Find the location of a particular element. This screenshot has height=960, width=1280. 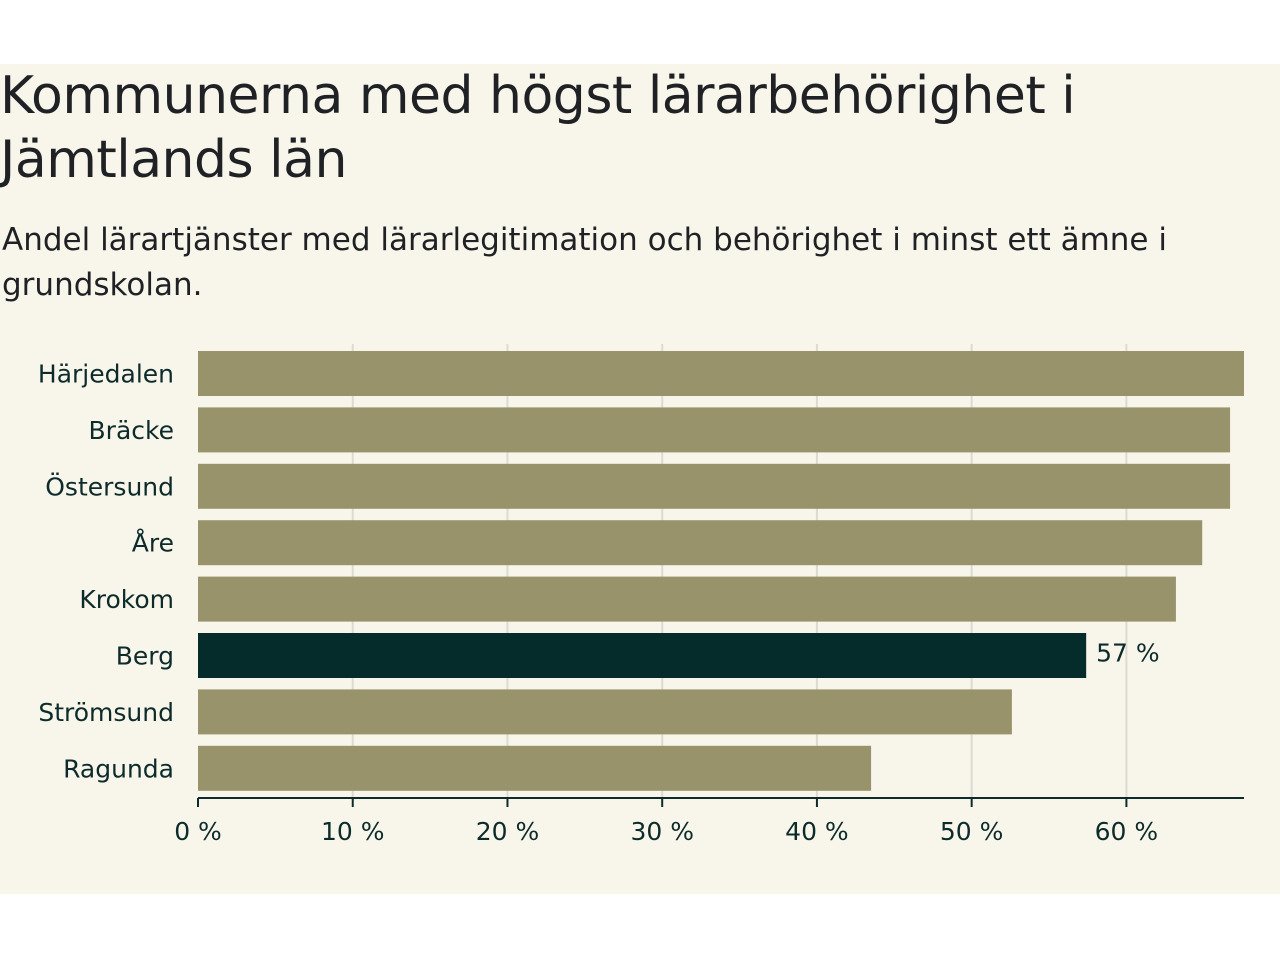

x-tick-label: 60 % is located at coordinates (1127, 831).